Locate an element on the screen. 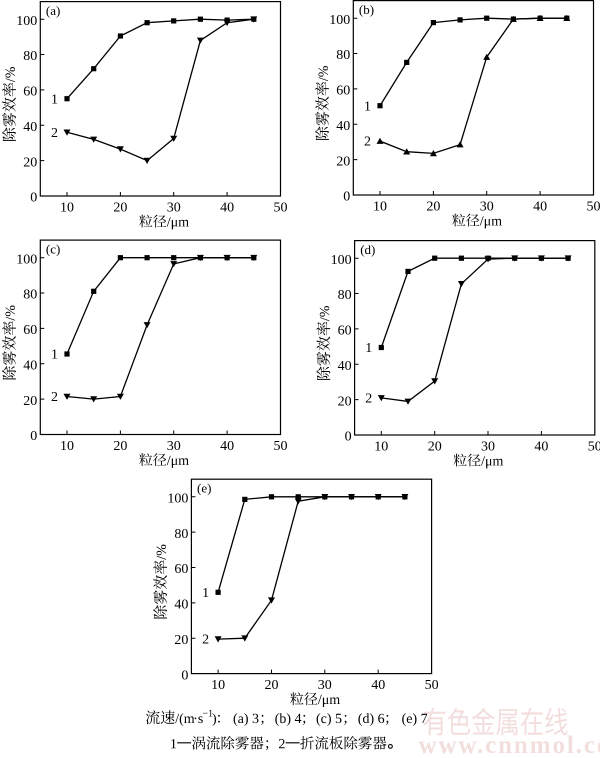  svg-text: (e) is located at coordinates (204, 488).